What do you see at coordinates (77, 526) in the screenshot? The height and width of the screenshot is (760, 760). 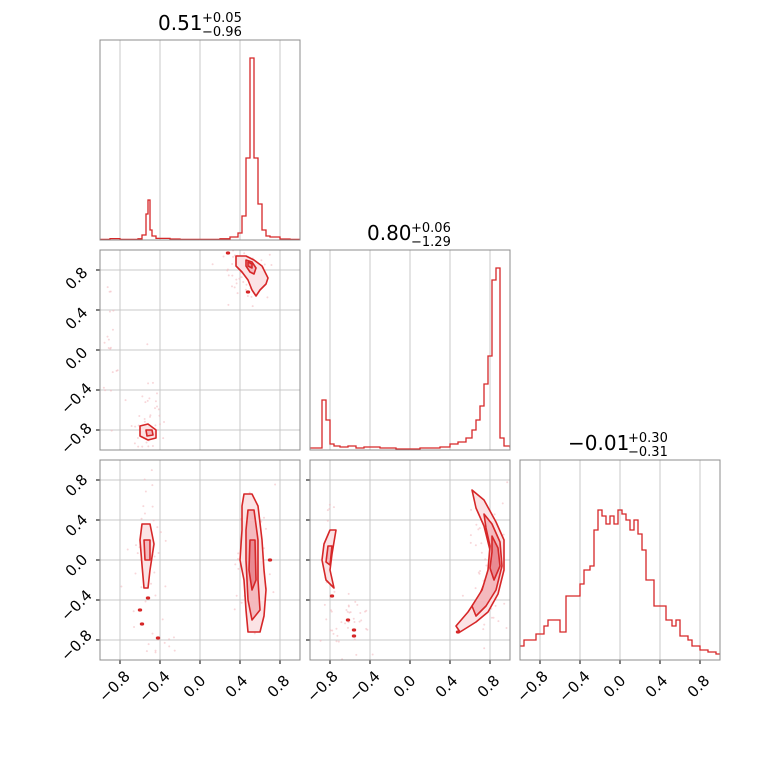 I see `y-tick-label: 0.4` at bounding box center [77, 526].